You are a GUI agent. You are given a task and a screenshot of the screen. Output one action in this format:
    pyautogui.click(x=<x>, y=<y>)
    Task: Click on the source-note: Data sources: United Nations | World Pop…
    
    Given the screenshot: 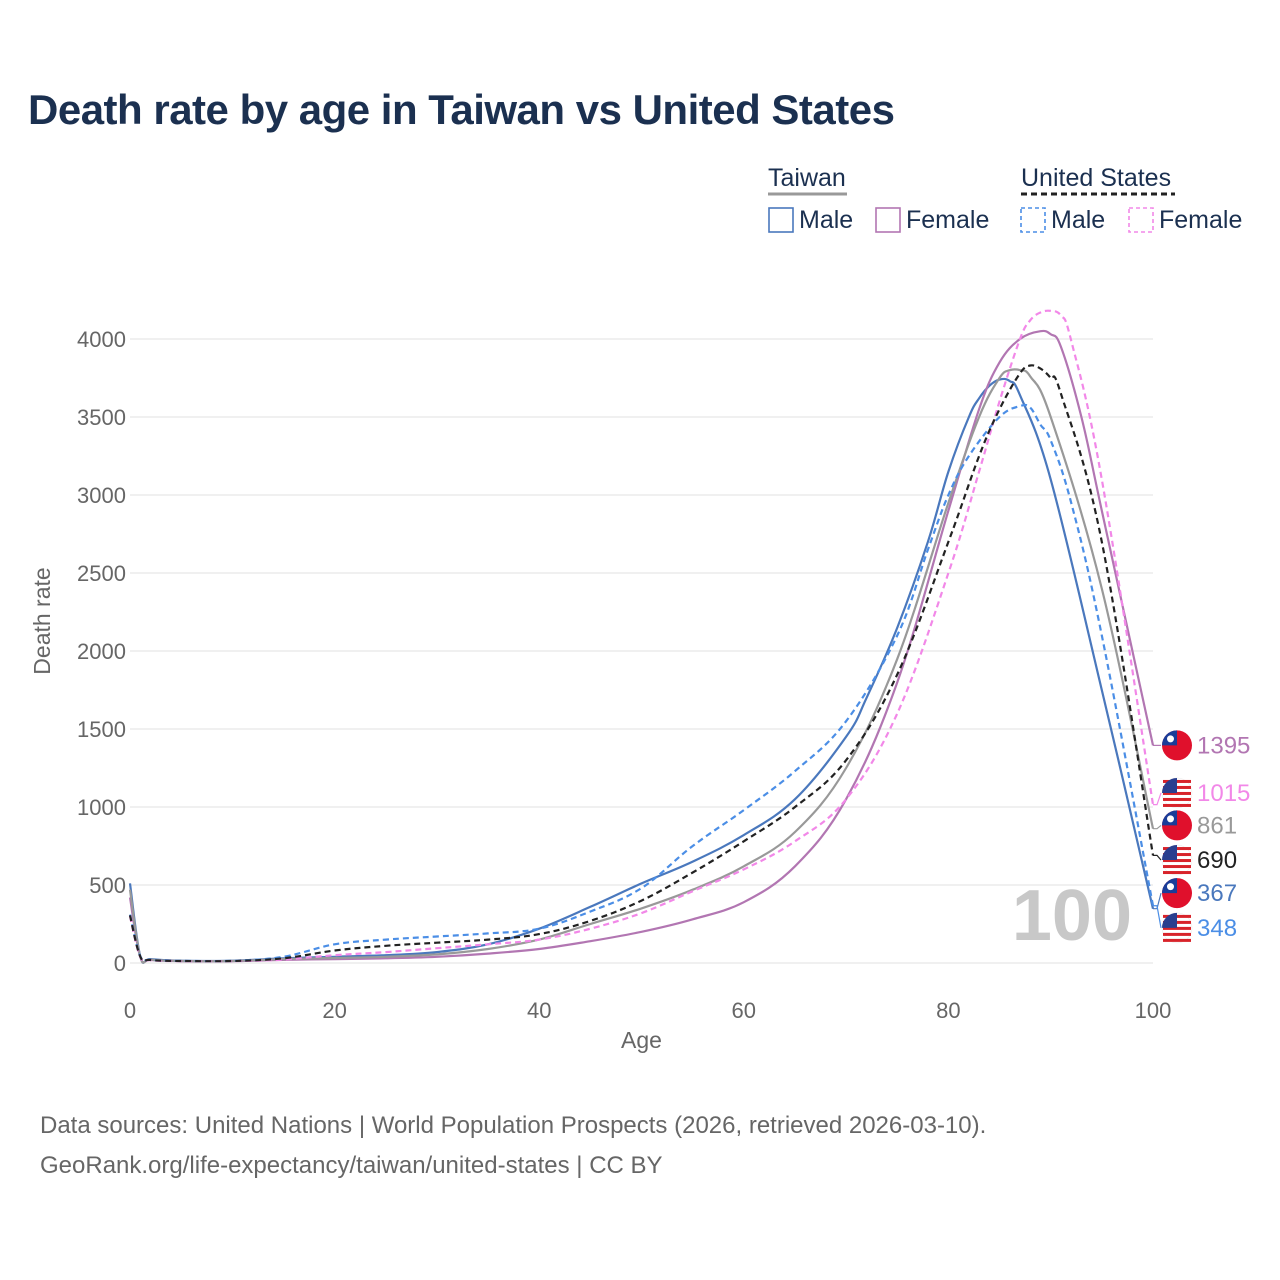 What is the action you would take?
    pyautogui.click(x=513, y=1146)
    